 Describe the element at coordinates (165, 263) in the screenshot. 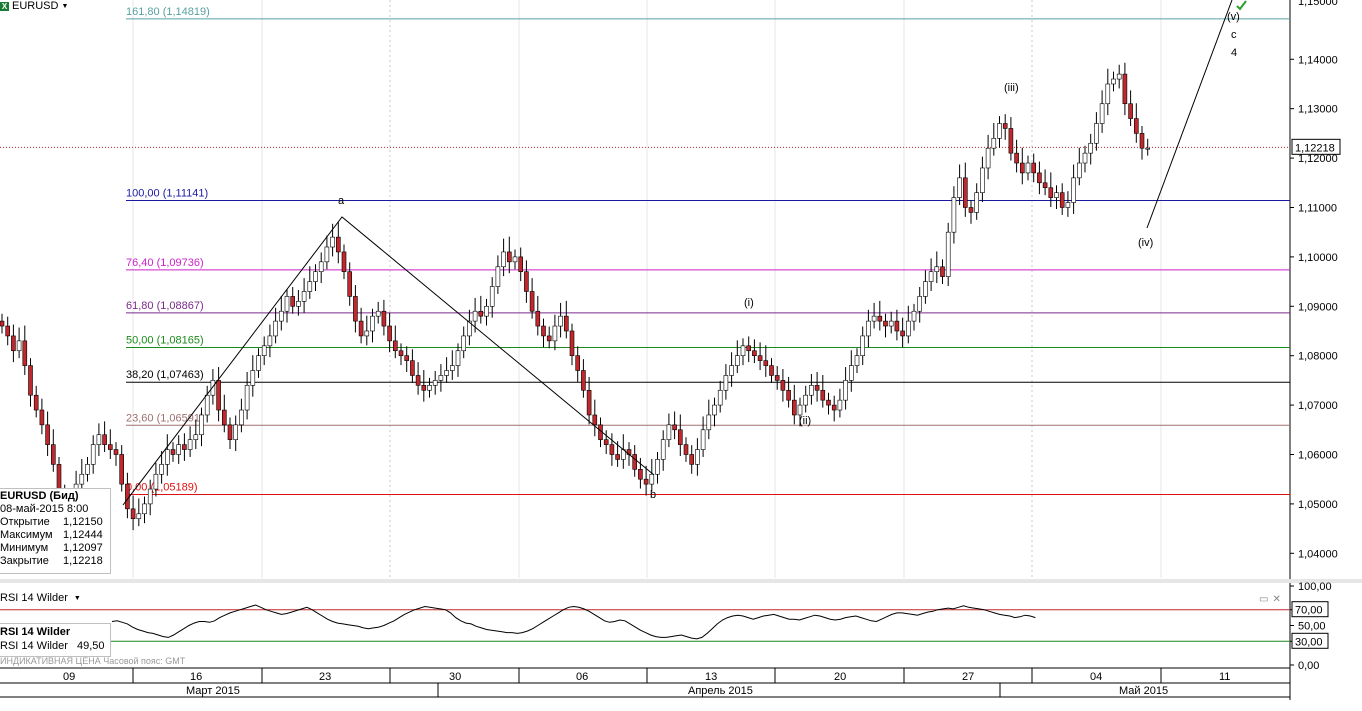

I see `fib-level-label: 76,40 (1,09736)` at that location.